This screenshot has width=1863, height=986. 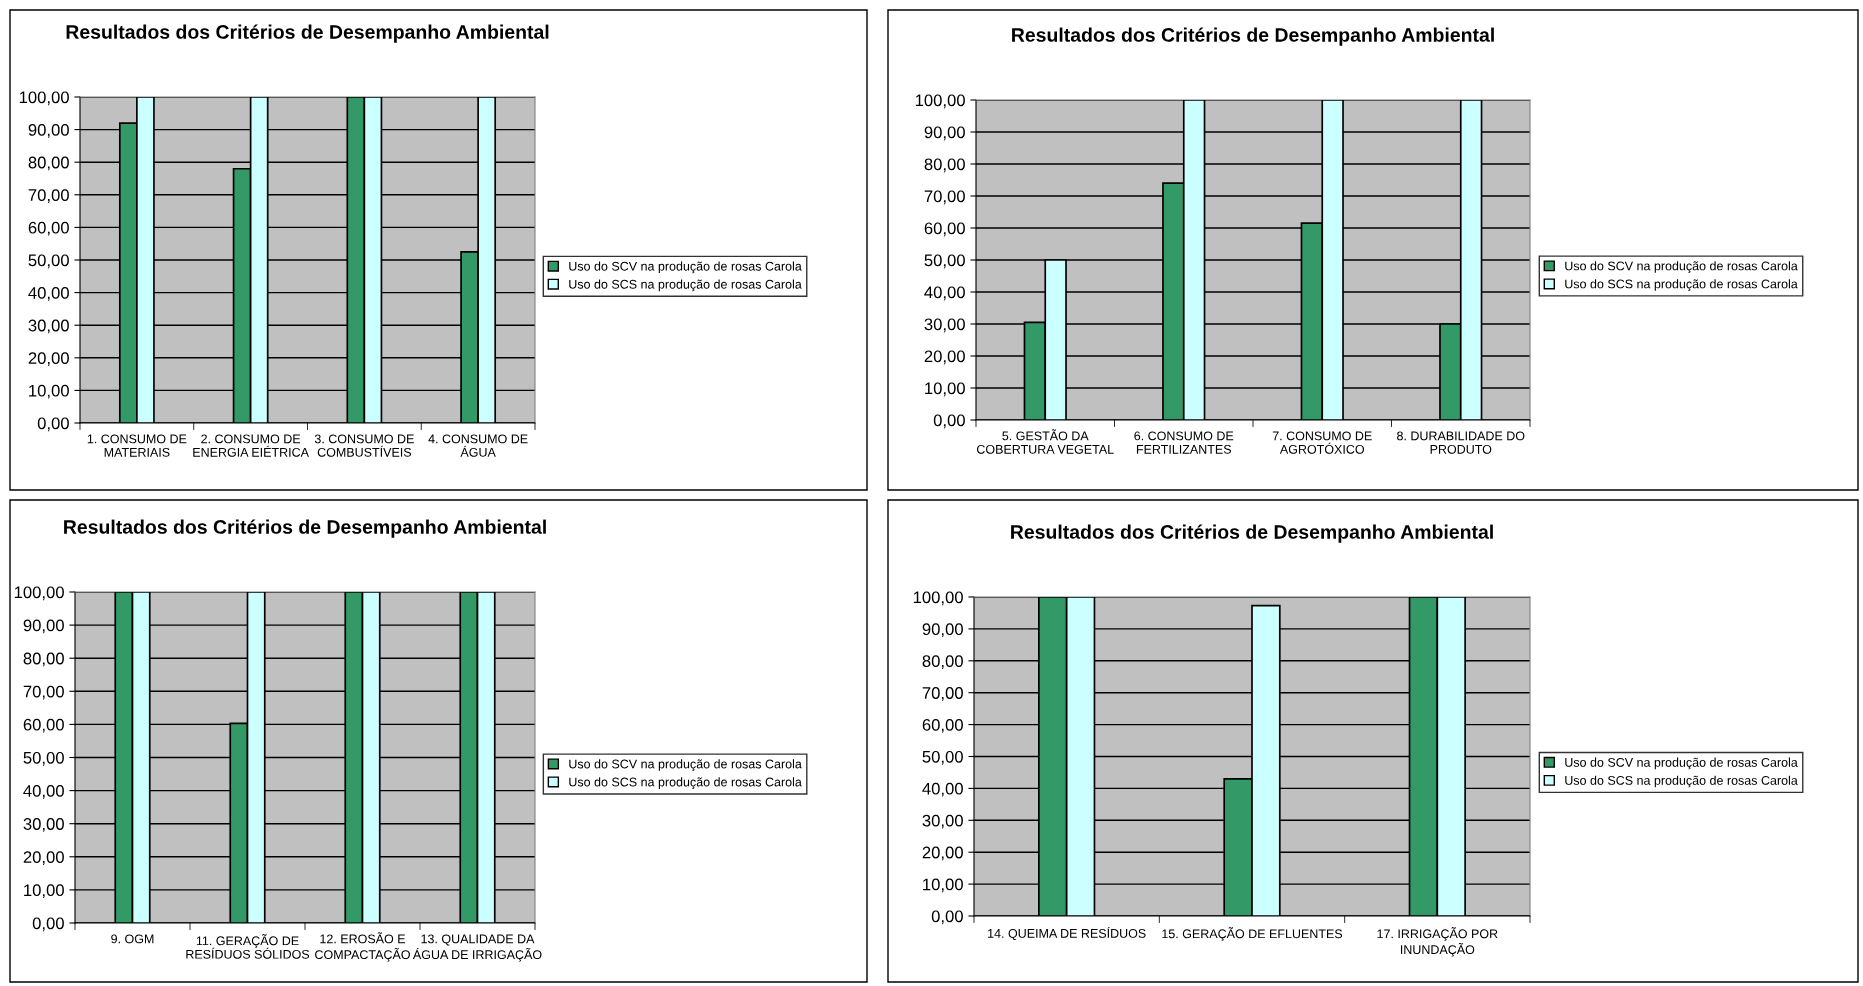 What do you see at coordinates (1067, 933) in the screenshot?
I see `x-tick-label: 14. QUEIMA DE RESÍDUOS` at bounding box center [1067, 933].